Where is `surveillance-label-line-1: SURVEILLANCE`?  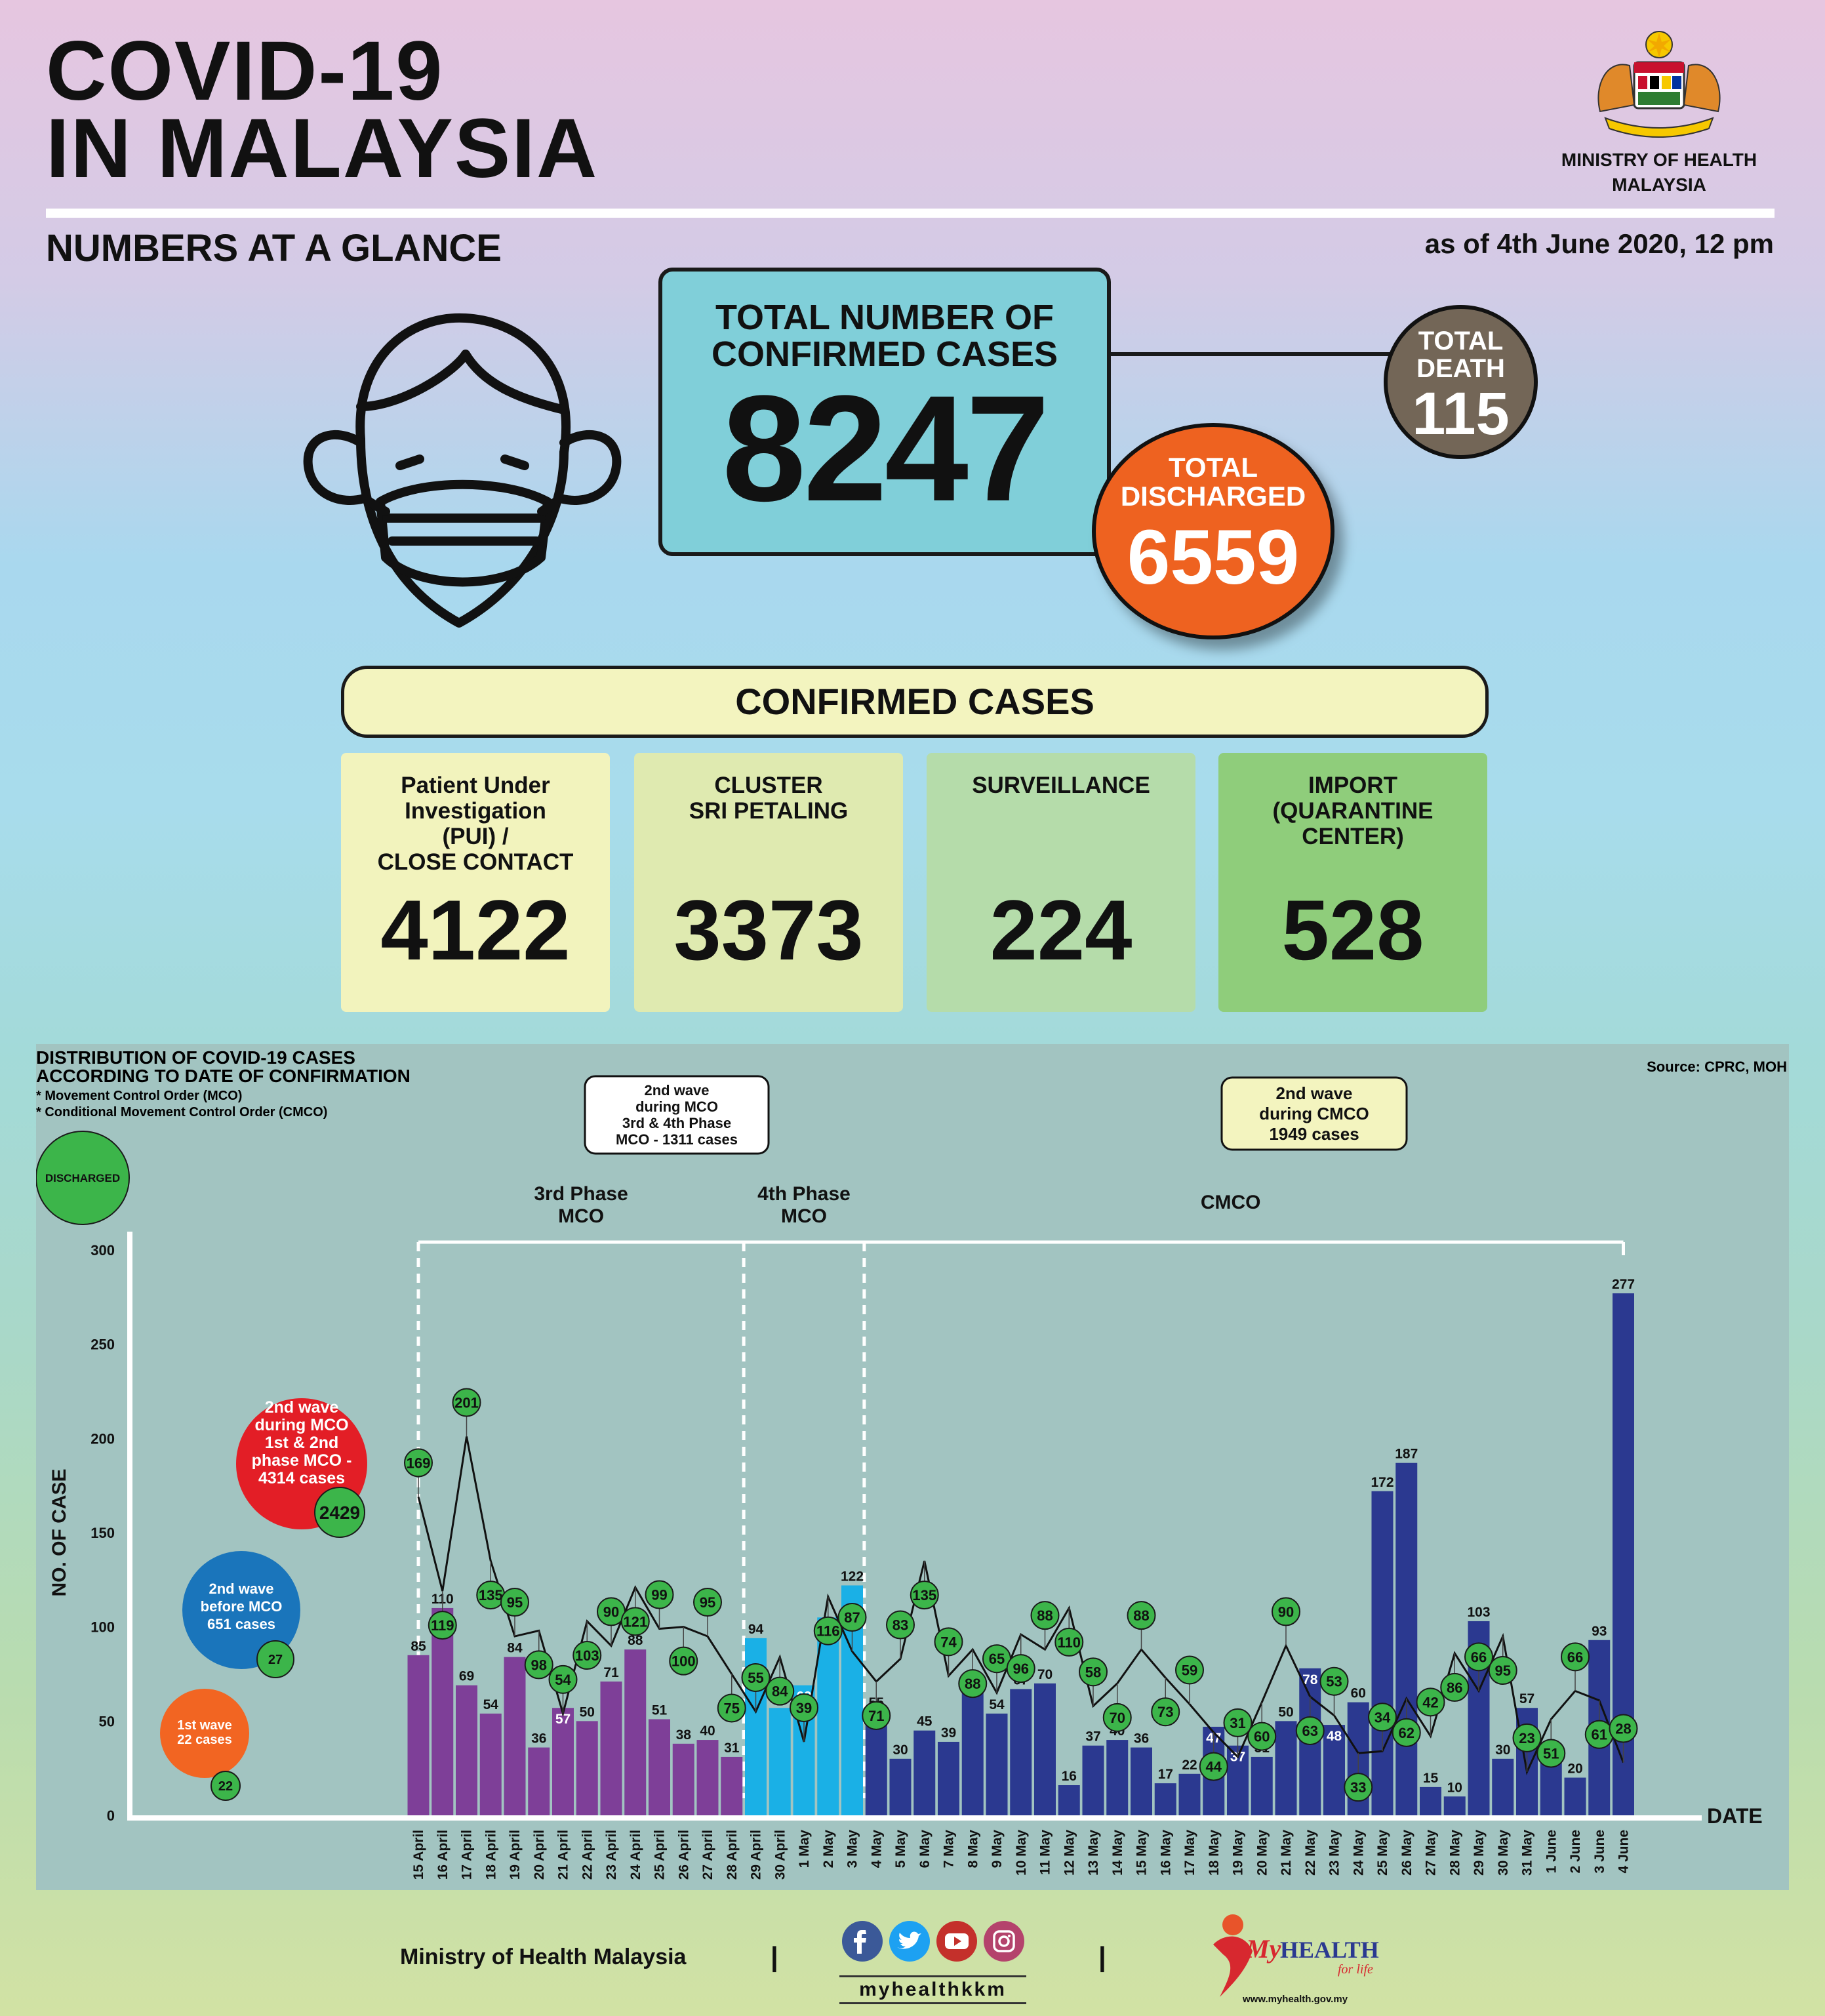
surveillance-label-line-1: SURVEILLANCE is located at coordinates (1061, 785).